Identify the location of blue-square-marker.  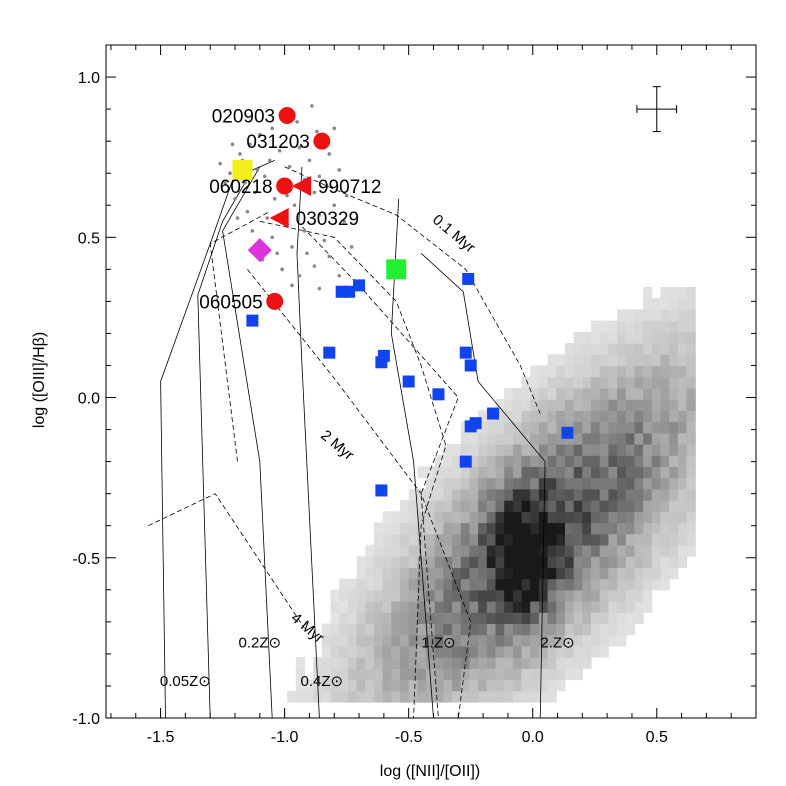
(465, 461).